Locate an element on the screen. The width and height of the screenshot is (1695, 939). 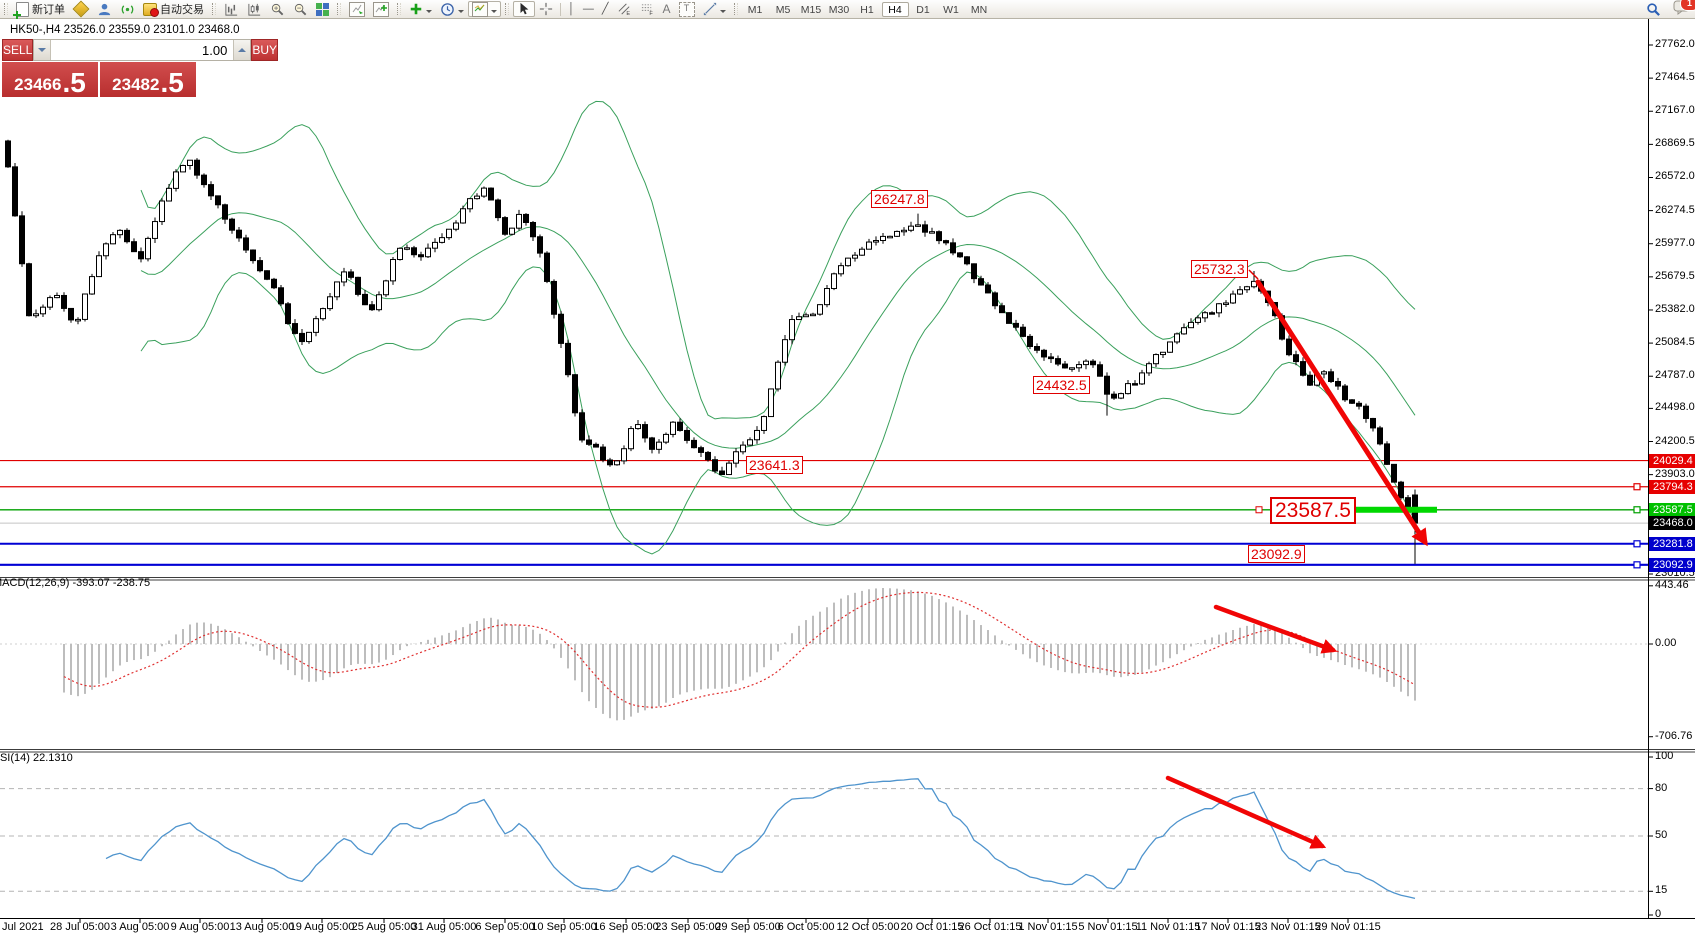
one-click-trading-panel: SELL BUY 23466 .5 23482 .5 is located at coordinates (140, 68).